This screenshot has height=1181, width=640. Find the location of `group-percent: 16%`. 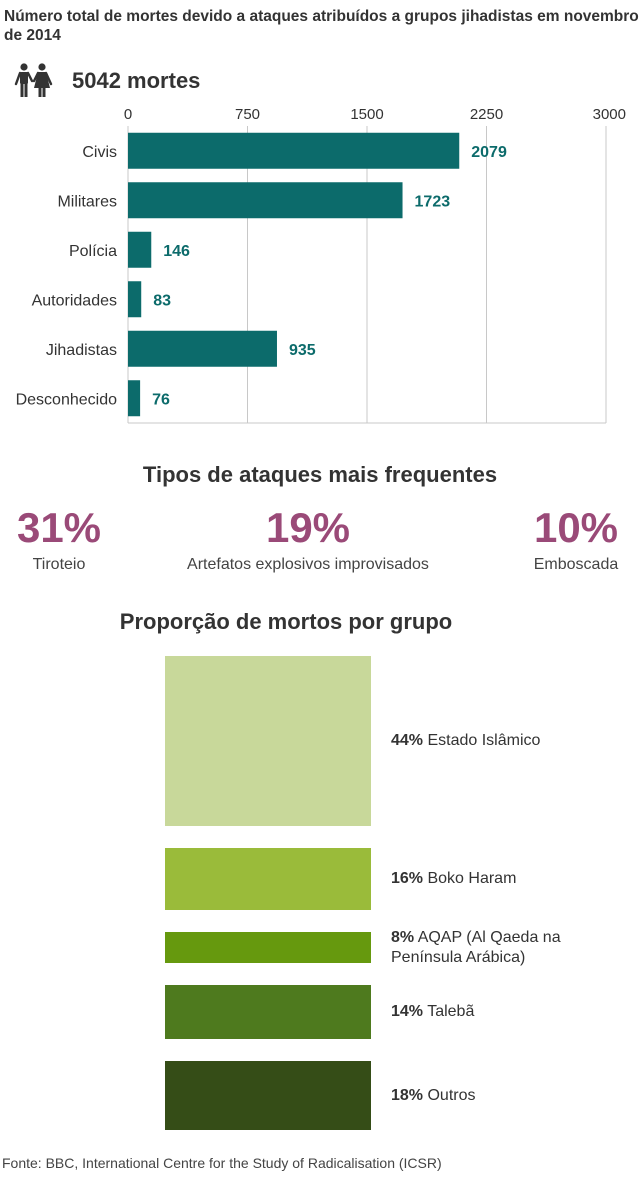

group-percent: 16% is located at coordinates (407, 878).